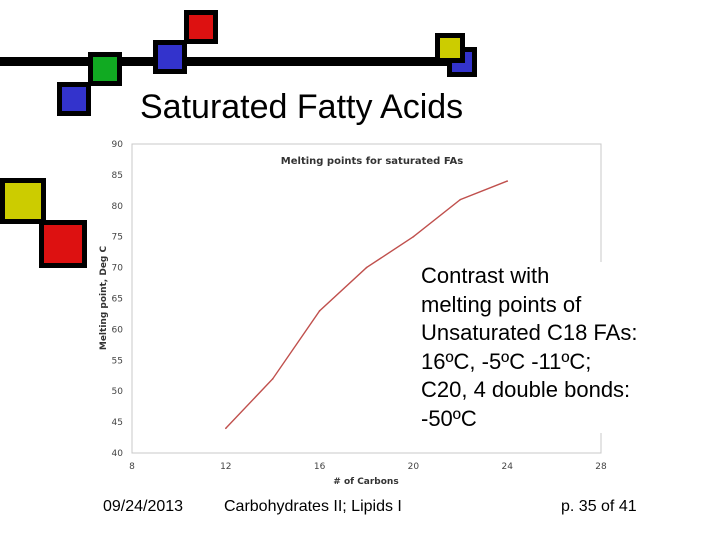 Image resolution: width=720 pixels, height=540 pixels. Describe the element at coordinates (117, 361) in the screenshot. I see `y-tick-label: 55` at that location.